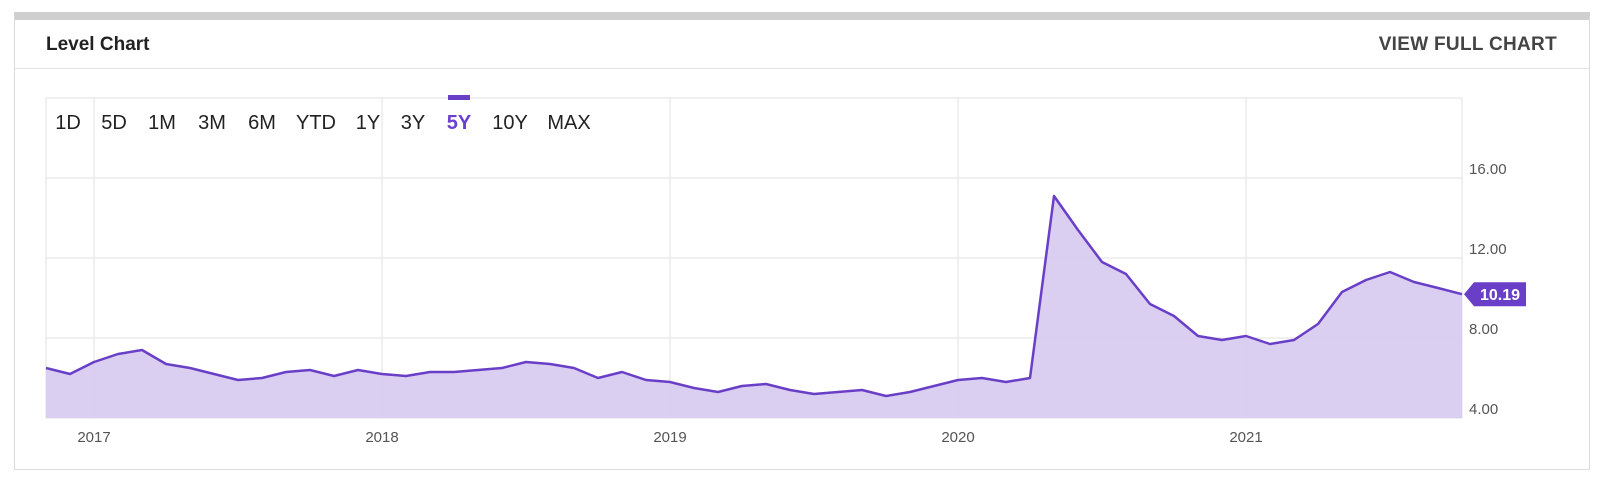 Image resolution: width=1600 pixels, height=500 pixels. Describe the element at coordinates (114, 123) in the screenshot. I see `range-button-5d: 5D` at that location.